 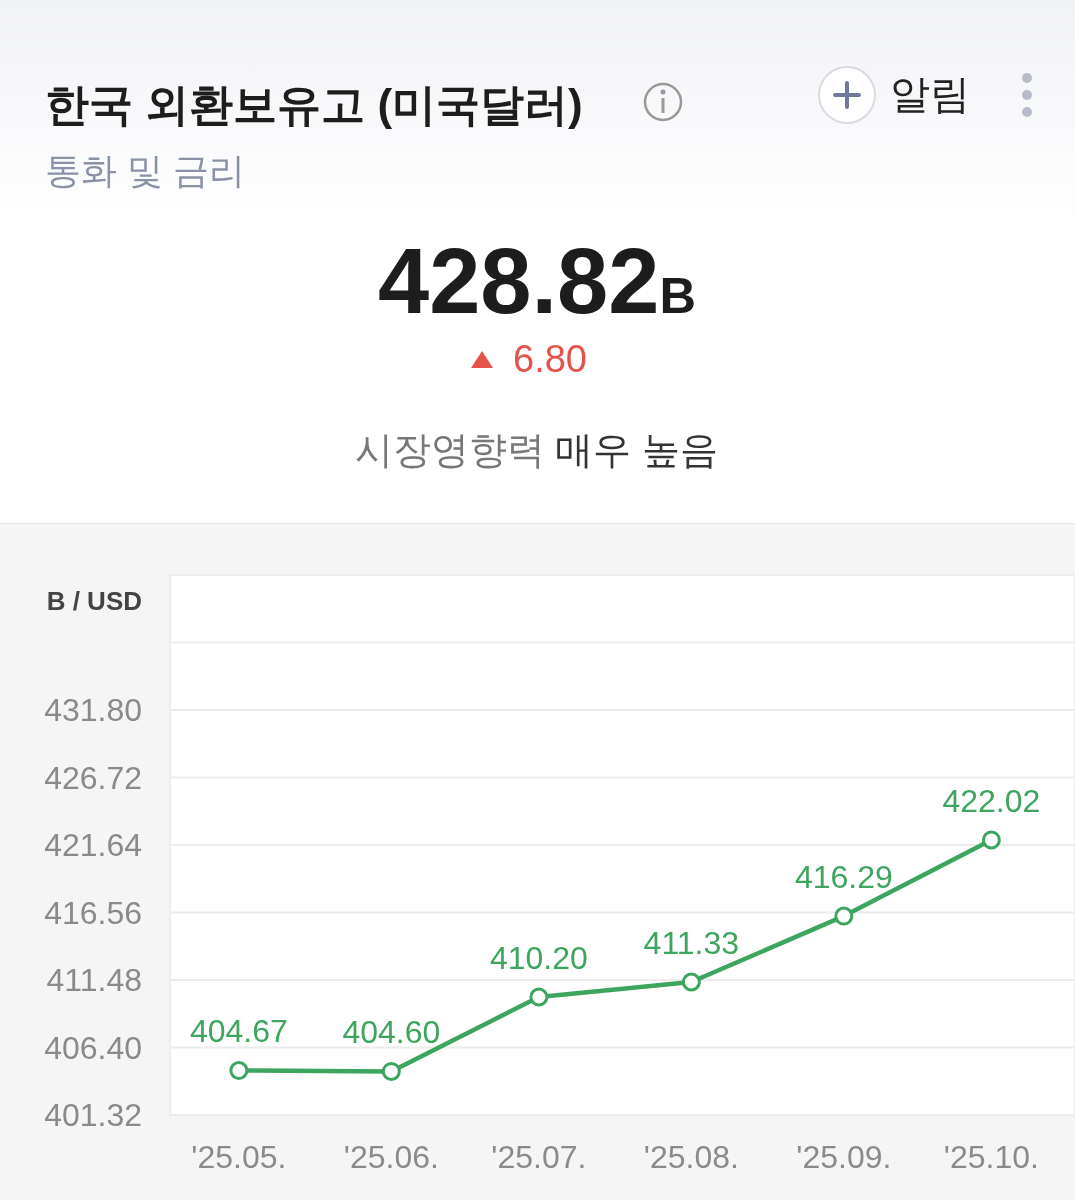 What do you see at coordinates (538, 958) in the screenshot?
I see `data-label: 410.20` at bounding box center [538, 958].